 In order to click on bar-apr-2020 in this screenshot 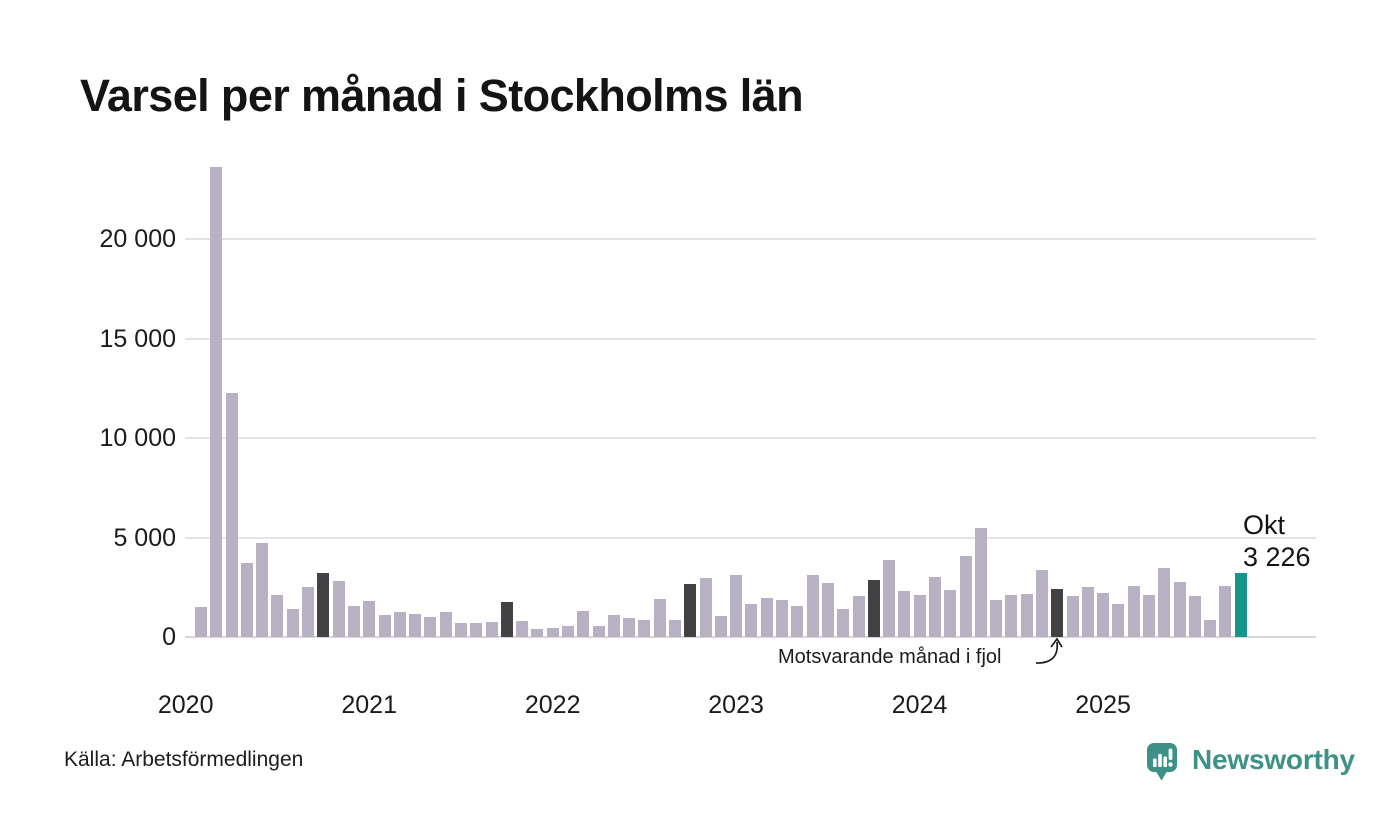, I will do `click(231, 515)`.